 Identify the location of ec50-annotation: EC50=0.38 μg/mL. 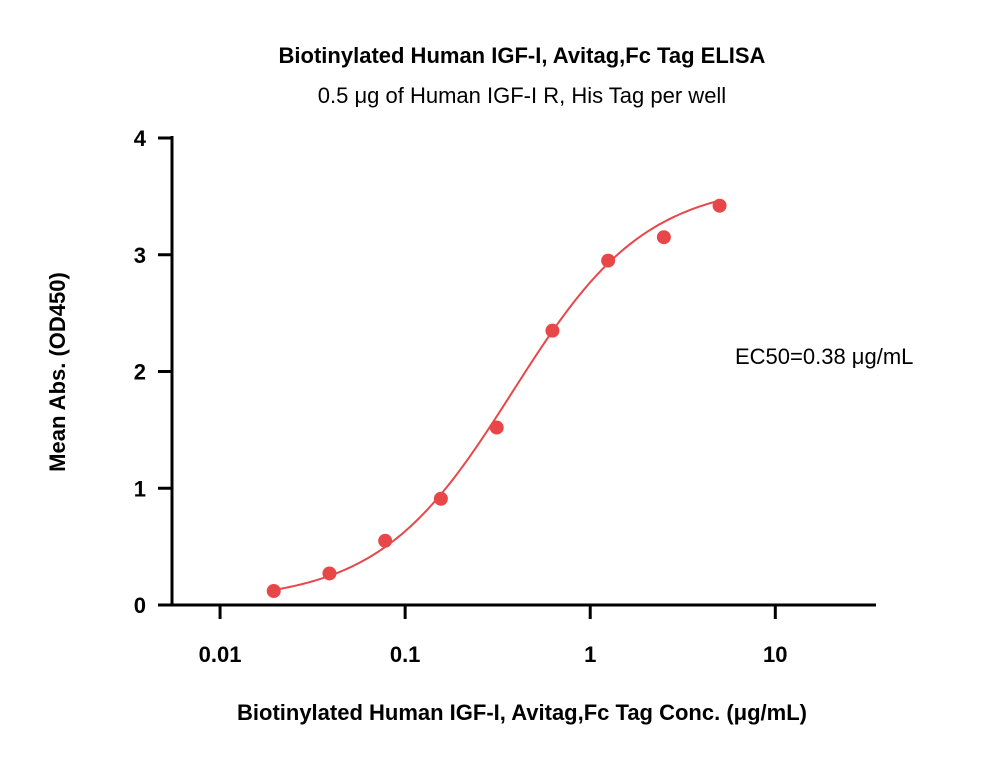
(824, 356).